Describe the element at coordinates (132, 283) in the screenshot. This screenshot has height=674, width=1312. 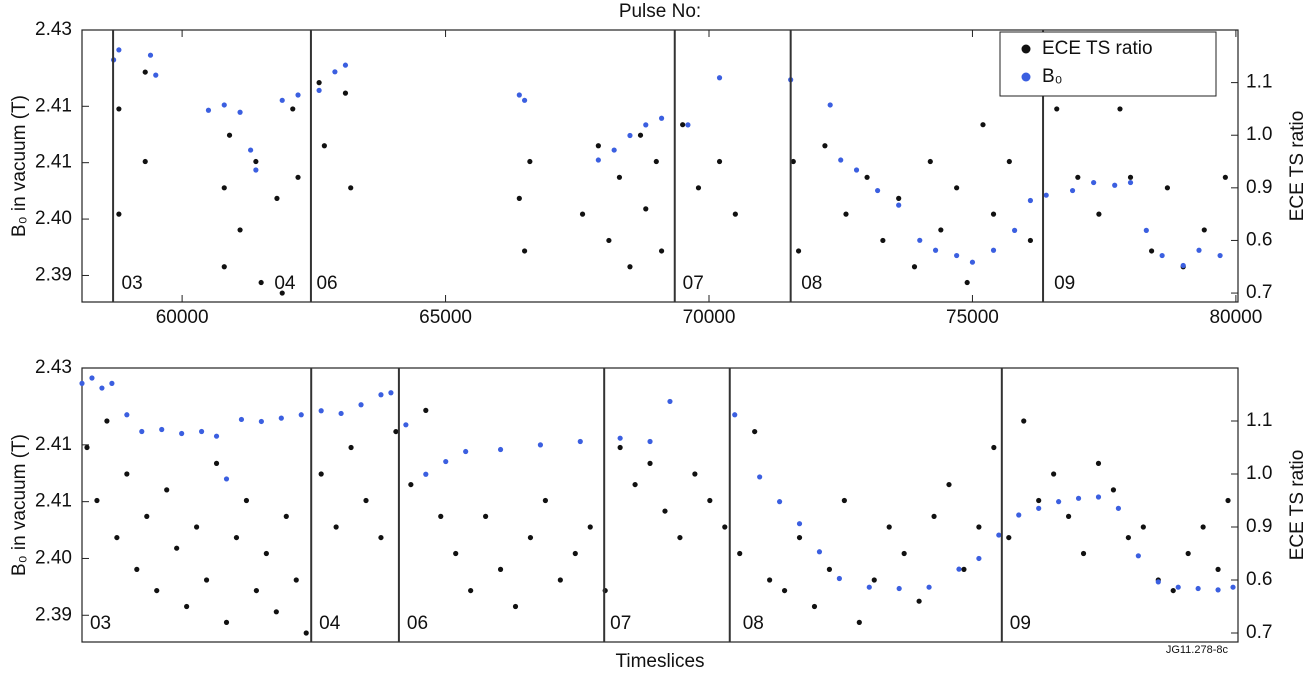
I see `pulse-label: 03` at that location.